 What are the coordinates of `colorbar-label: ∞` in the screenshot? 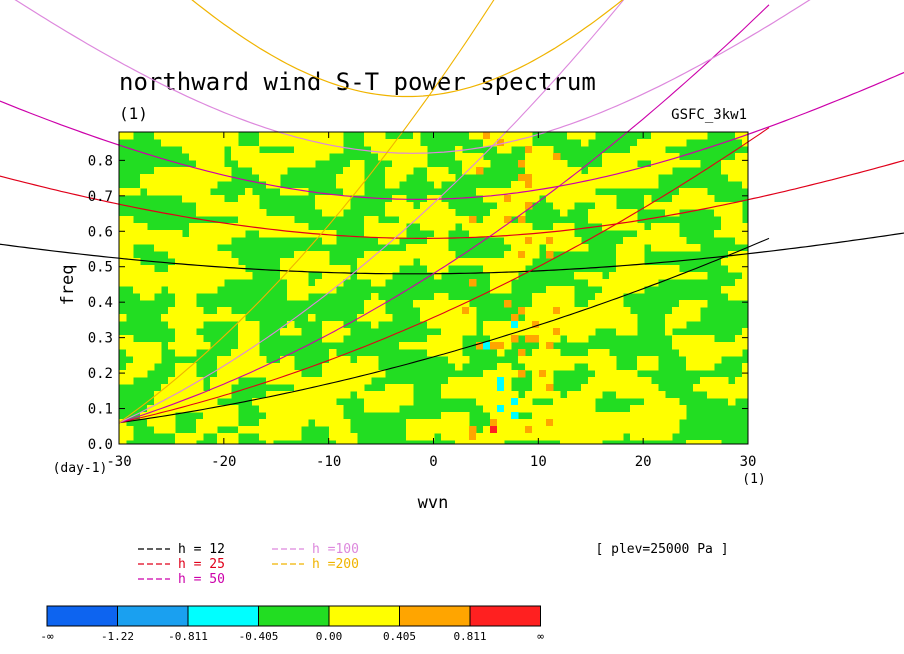 It's located at (540, 636).